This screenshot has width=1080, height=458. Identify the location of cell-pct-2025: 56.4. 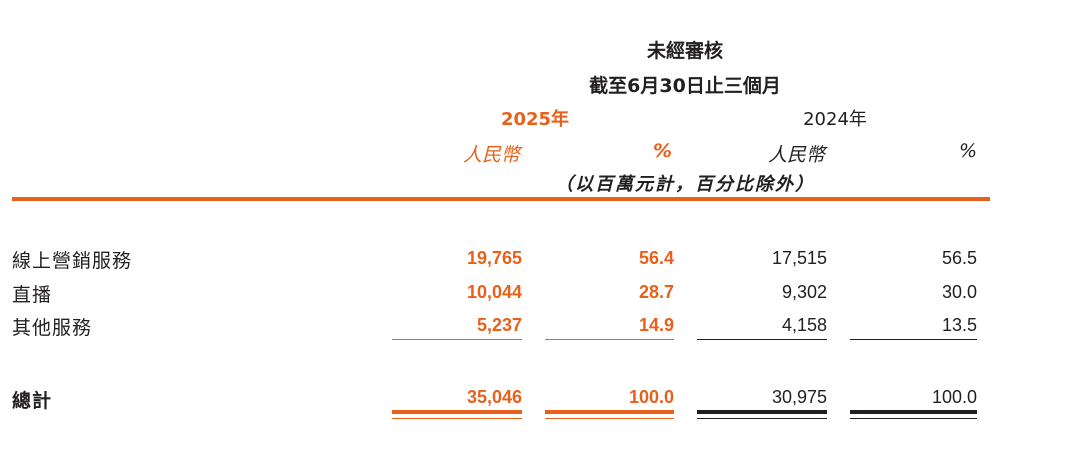
(656, 258).